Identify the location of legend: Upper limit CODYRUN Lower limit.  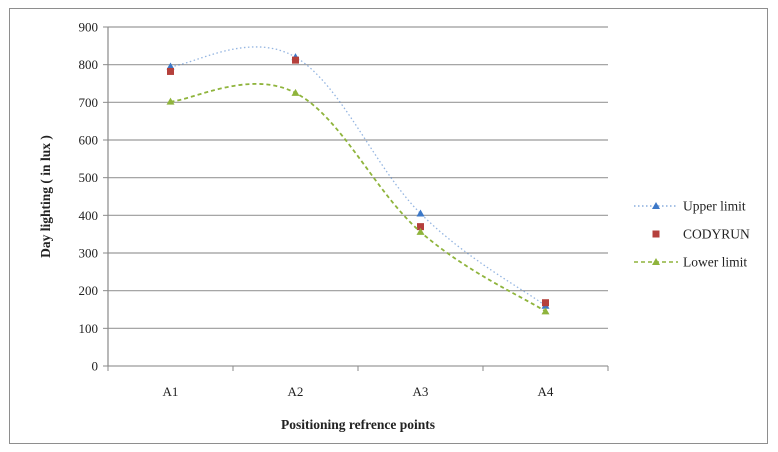
(692, 234).